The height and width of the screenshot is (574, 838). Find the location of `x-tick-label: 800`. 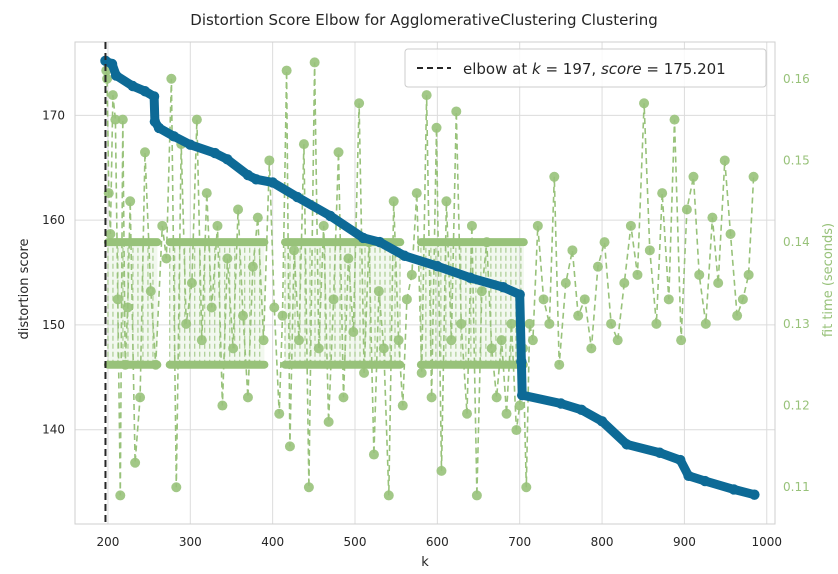

x-tick-label: 800 is located at coordinates (602, 542).